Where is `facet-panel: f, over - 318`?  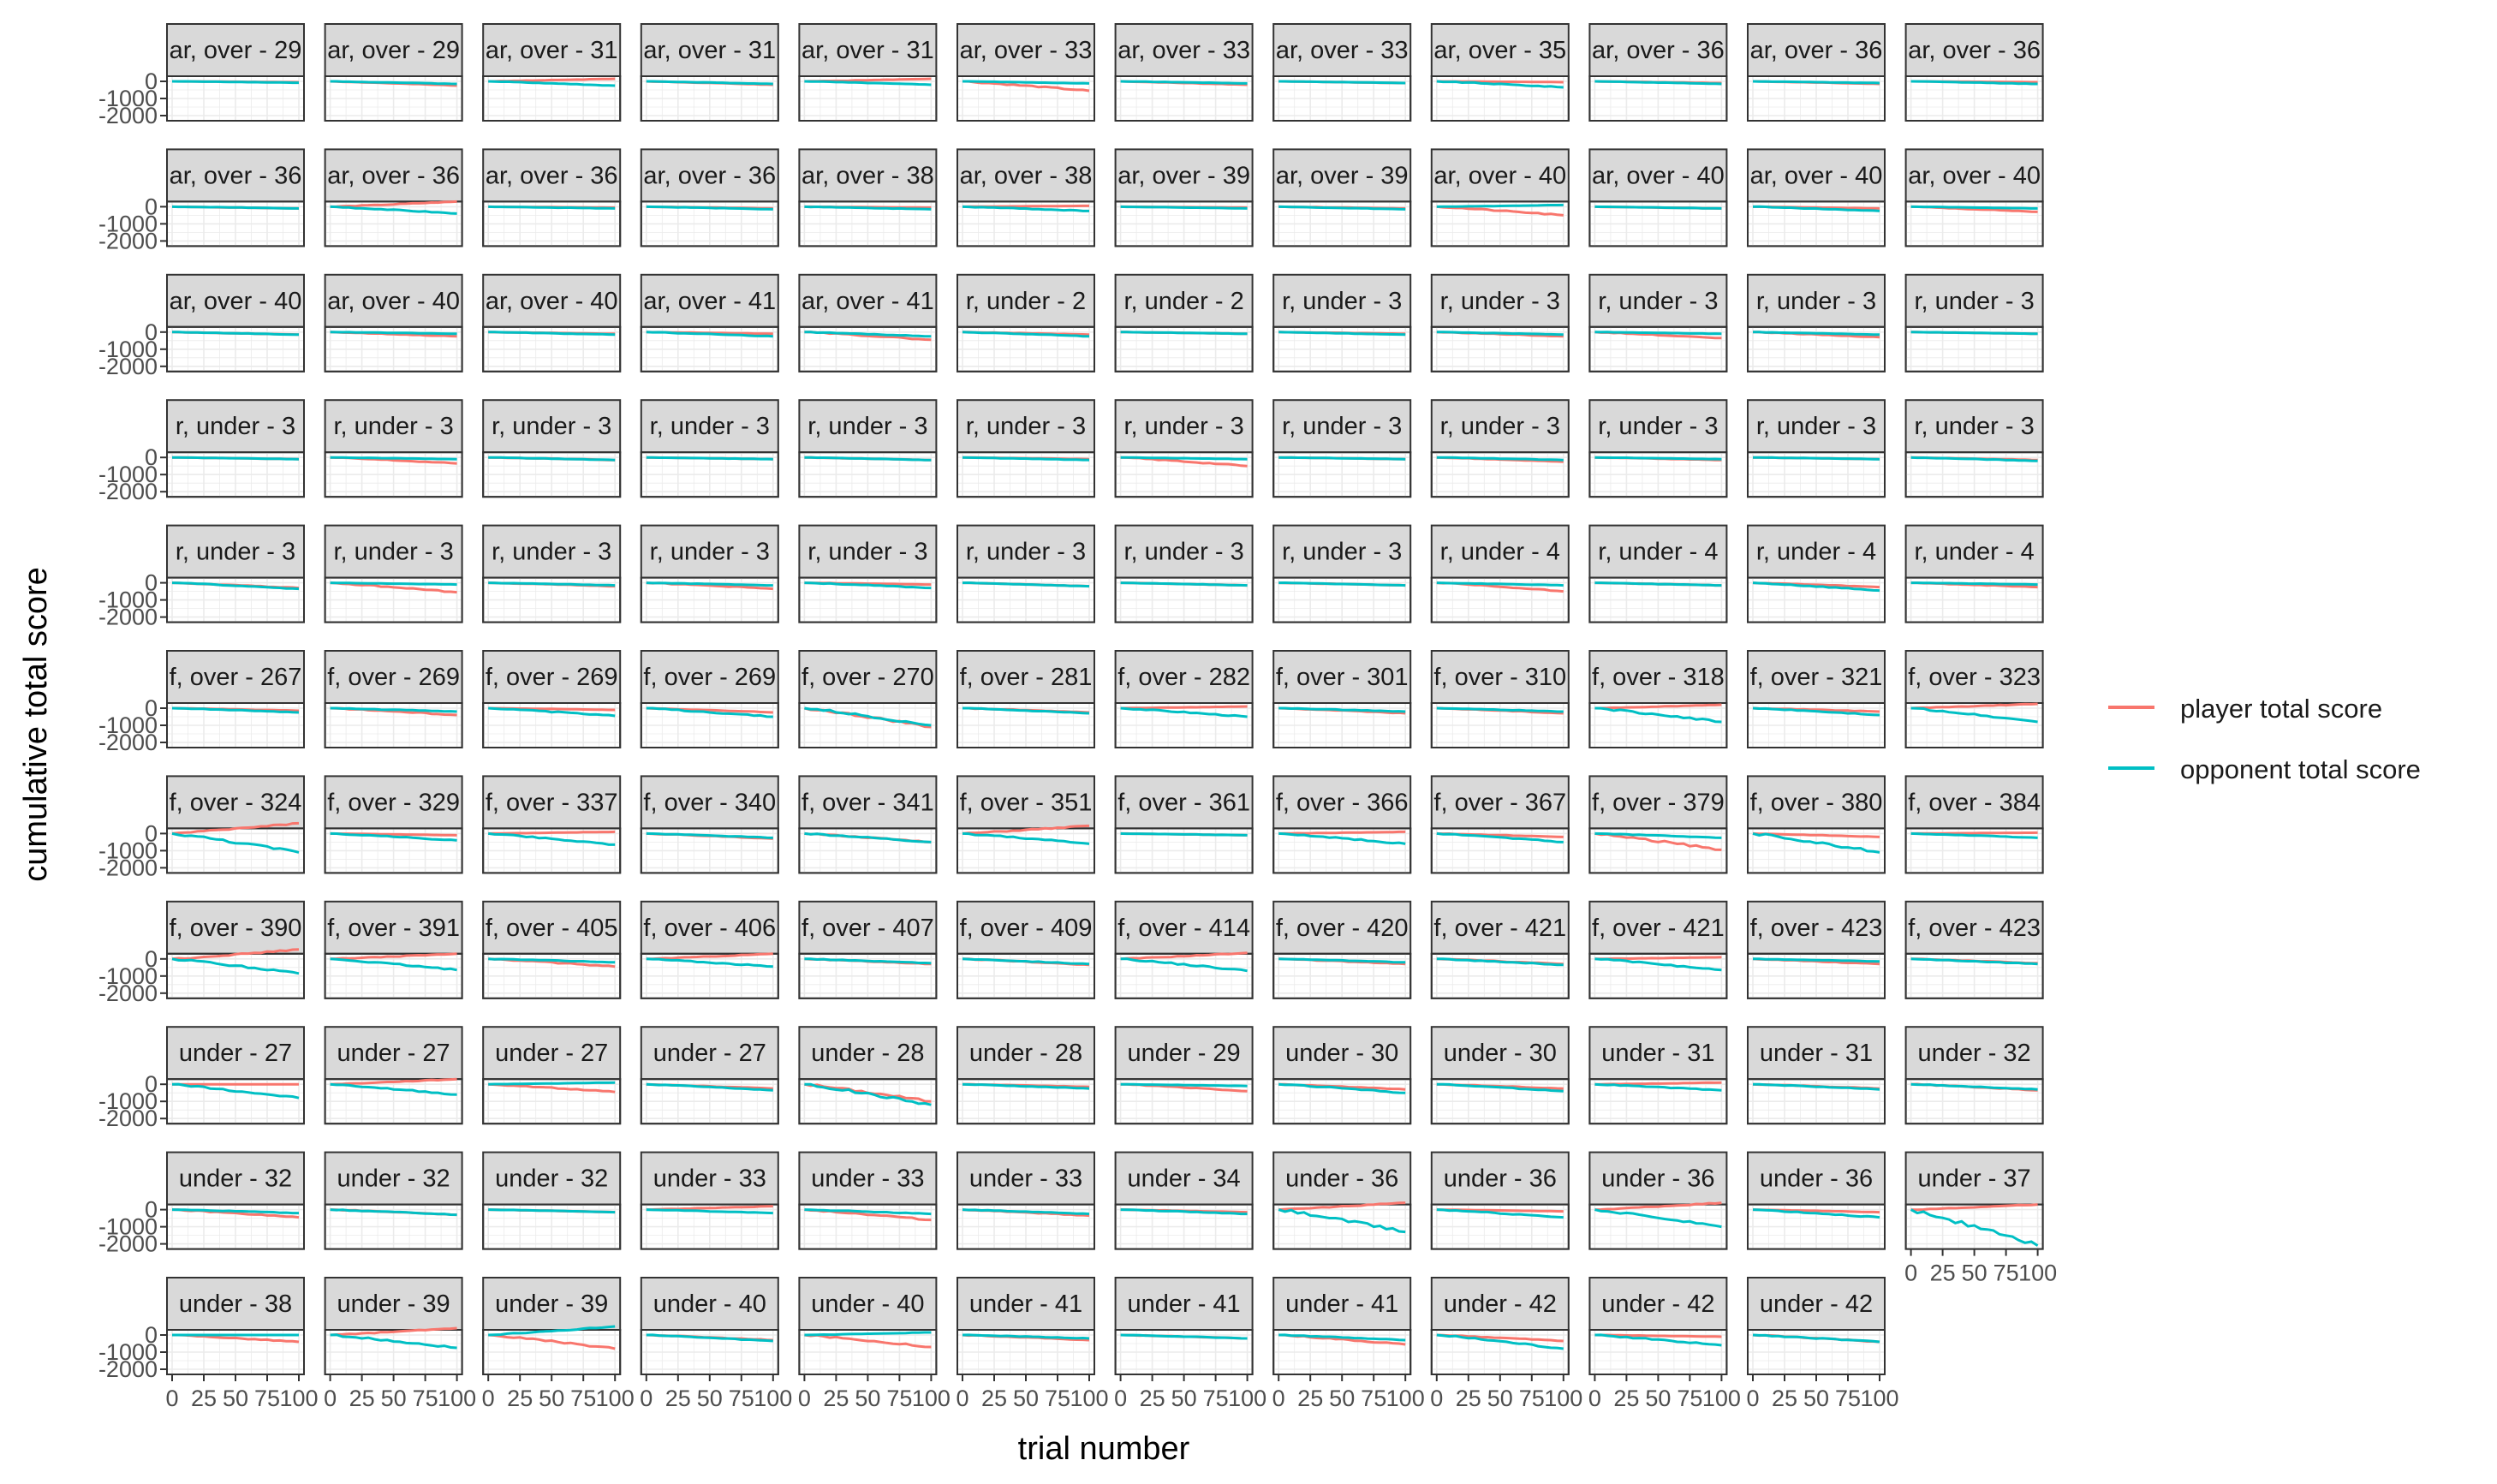
facet-panel: f, over - 318 is located at coordinates (1658, 699).